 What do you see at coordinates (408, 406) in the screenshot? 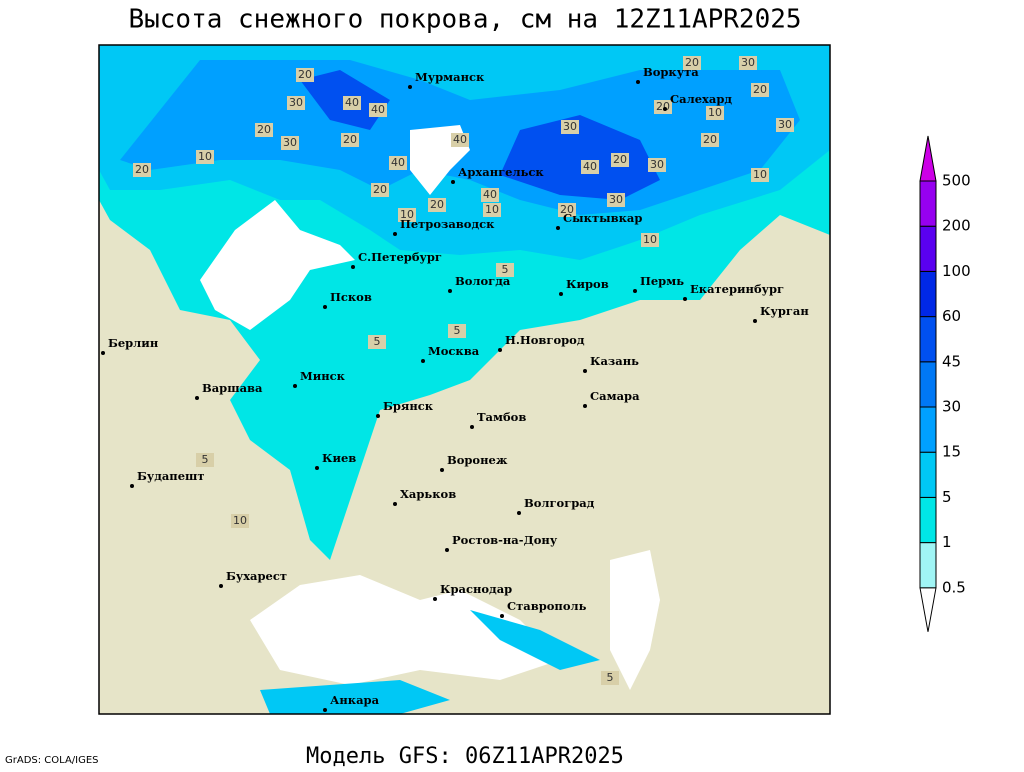
I see `city-label: Брянск` at bounding box center [408, 406].